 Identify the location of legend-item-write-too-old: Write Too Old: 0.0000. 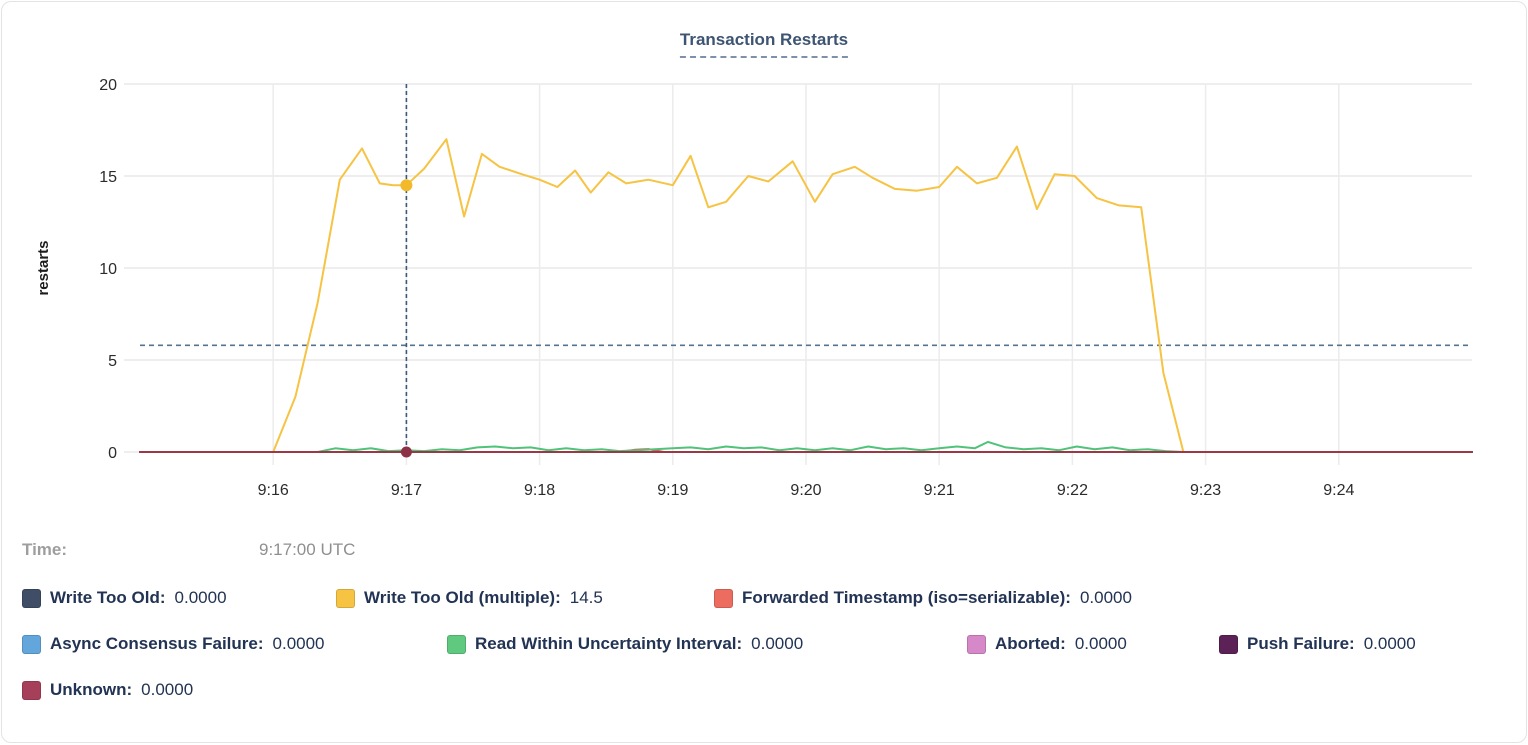
(124, 598).